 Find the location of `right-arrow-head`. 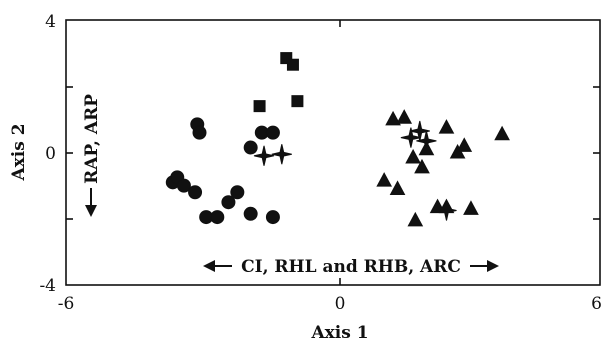

right-arrow-head is located at coordinates (493, 266).